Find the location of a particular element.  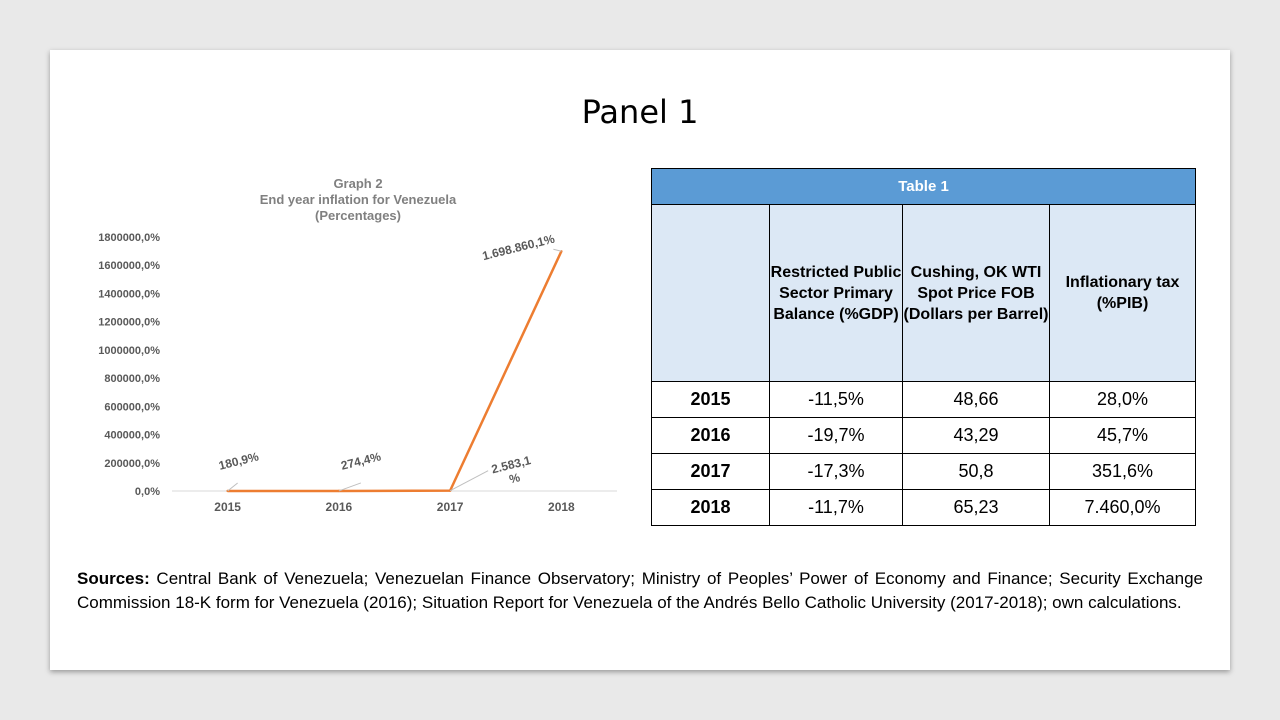

chart-title: Graph 2 is located at coordinates (358, 183).